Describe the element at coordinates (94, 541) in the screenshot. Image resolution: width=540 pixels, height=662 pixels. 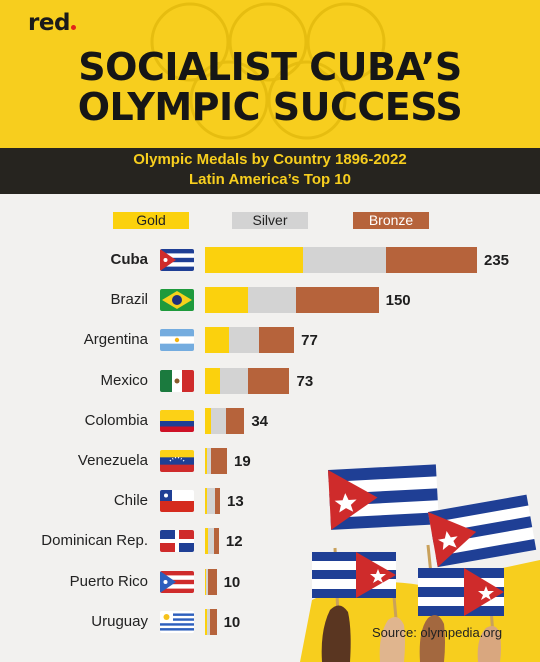
I see `country-label: Dominican Rep.` at that location.